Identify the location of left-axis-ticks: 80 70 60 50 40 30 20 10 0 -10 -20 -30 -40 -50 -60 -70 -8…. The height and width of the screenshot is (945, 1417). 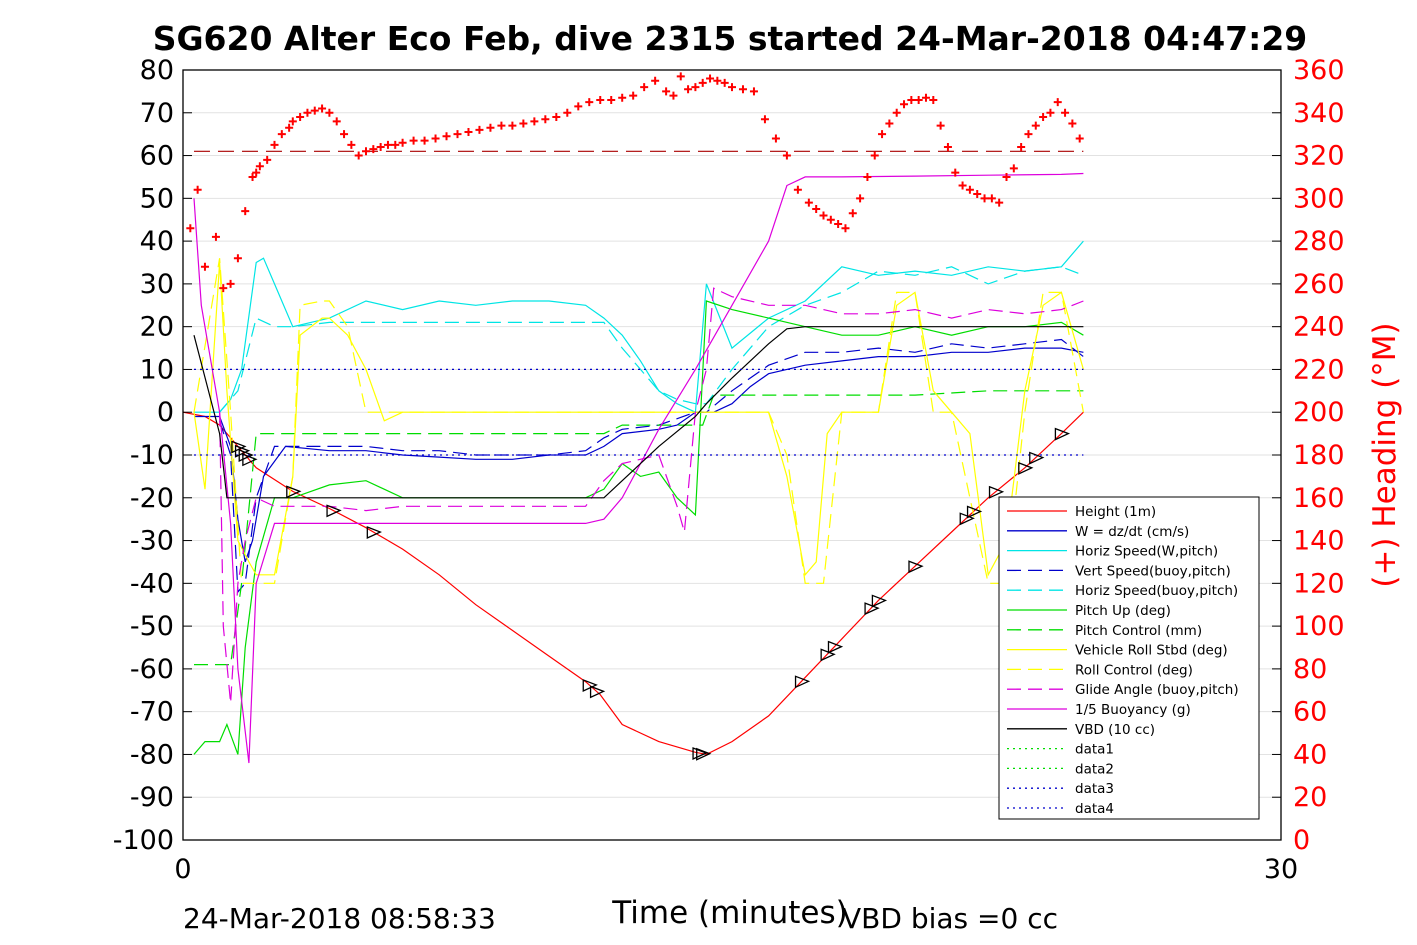
(152, 455).